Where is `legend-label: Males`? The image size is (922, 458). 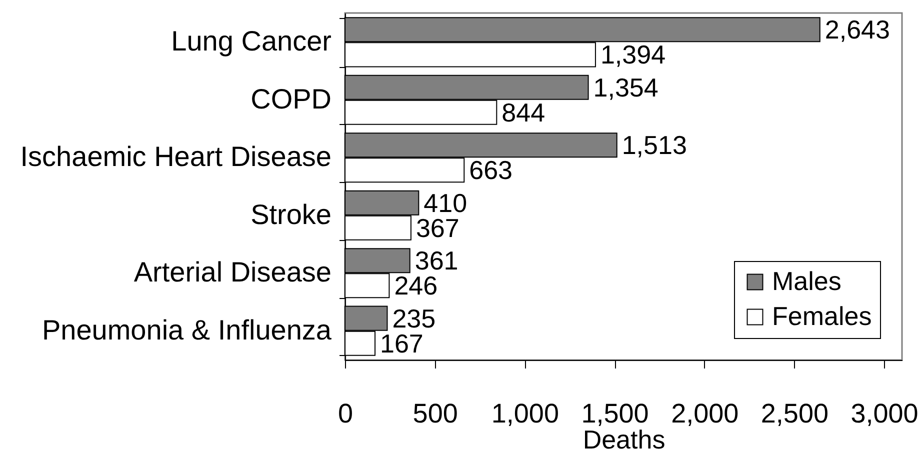 legend-label: Males is located at coordinates (807, 281).